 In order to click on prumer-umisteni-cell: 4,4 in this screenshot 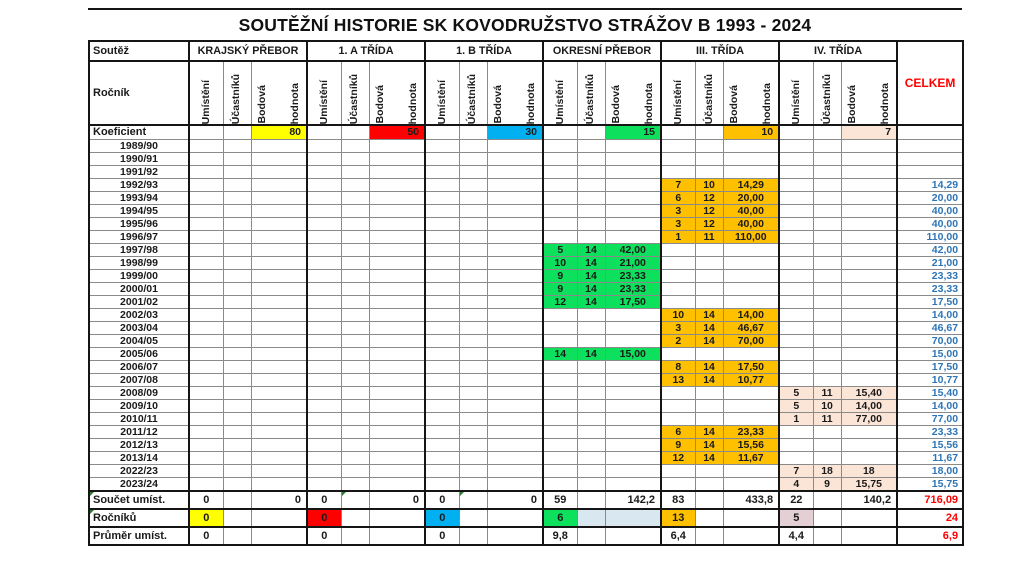, I will do `click(796, 535)`.